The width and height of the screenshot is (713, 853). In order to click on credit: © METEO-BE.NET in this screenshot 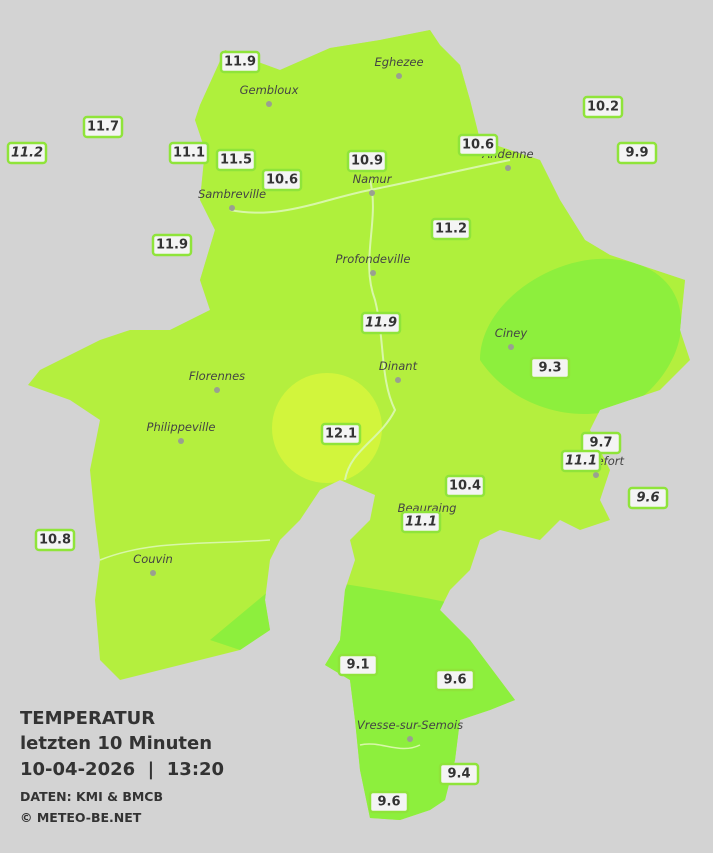, I will do `click(81, 817)`.